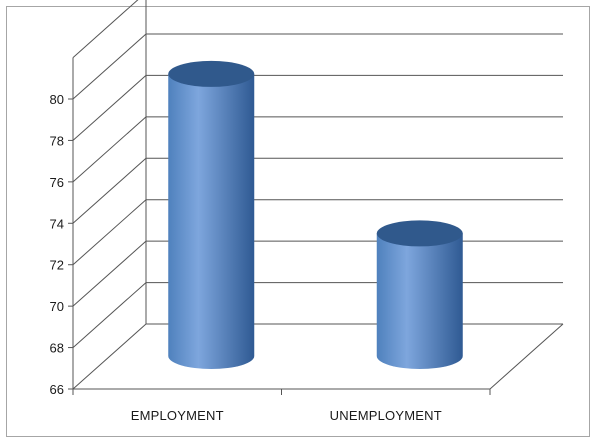 Image resolution: width=598 pixels, height=446 pixels. What do you see at coordinates (57, 265) in the screenshot?
I see `y-tick-label: 72` at bounding box center [57, 265].